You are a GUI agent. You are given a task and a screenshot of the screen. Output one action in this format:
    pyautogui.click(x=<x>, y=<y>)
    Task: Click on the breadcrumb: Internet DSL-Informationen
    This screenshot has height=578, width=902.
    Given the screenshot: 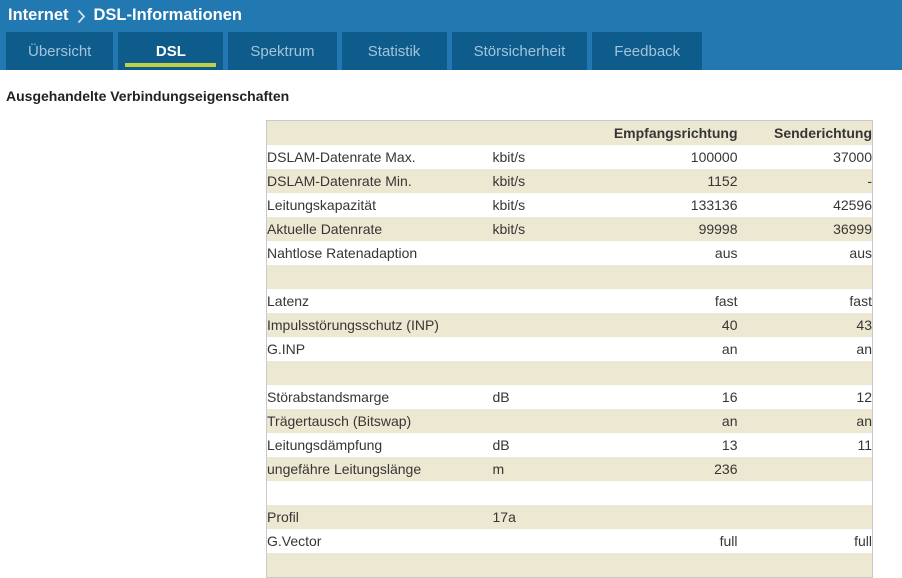 What is the action you would take?
    pyautogui.click(x=451, y=13)
    